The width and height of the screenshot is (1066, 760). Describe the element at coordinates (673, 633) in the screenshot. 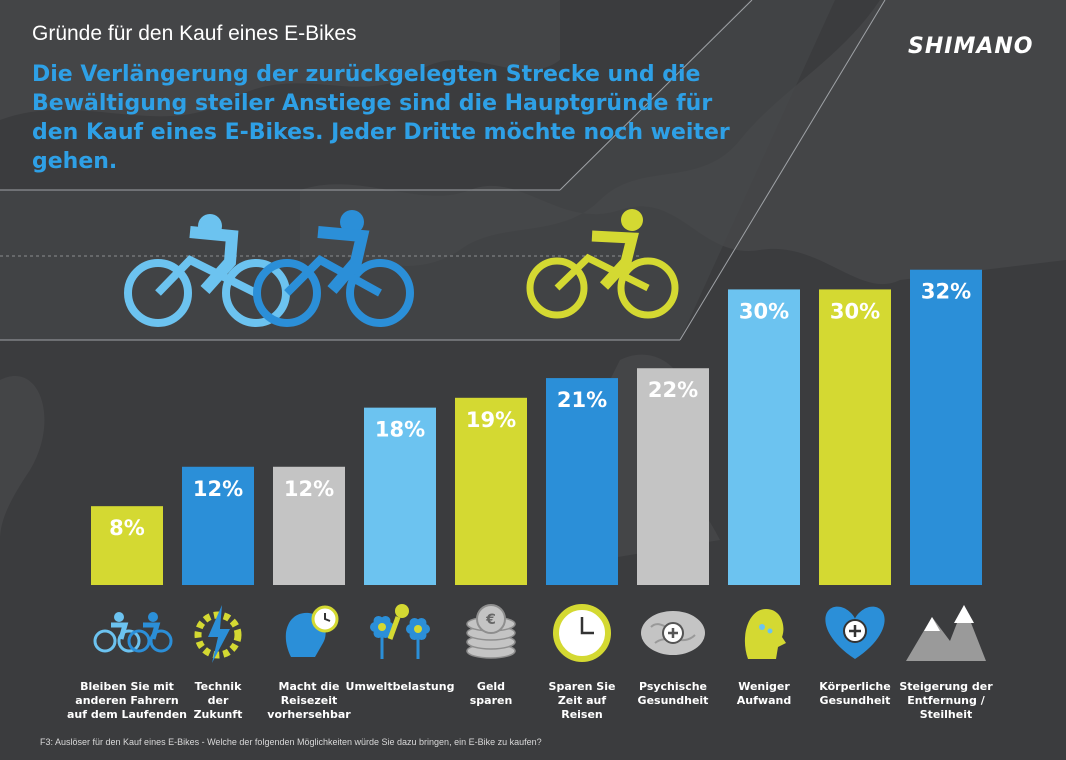

I see `brain-plus-icon` at that location.